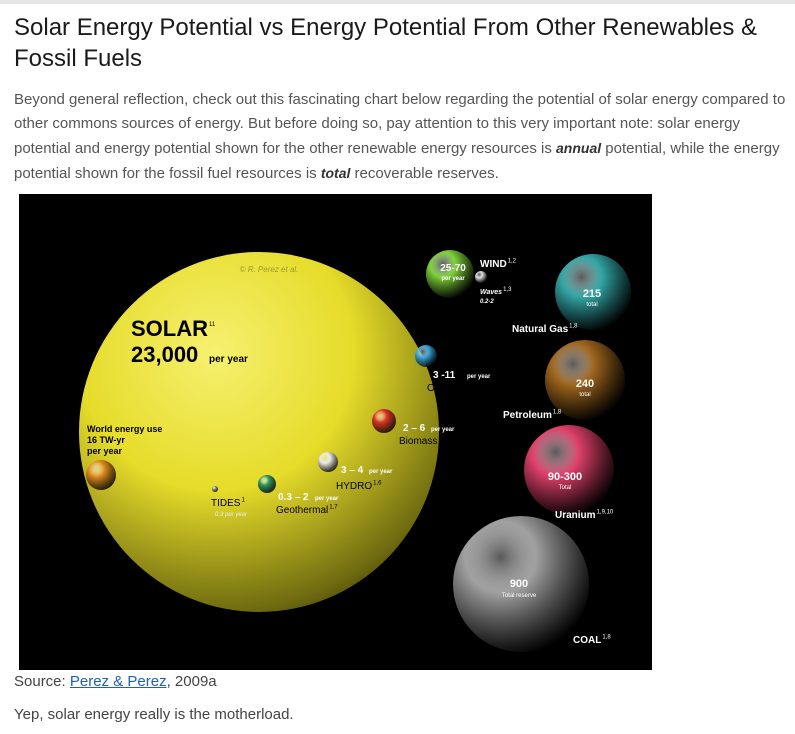  What do you see at coordinates (424, 173) in the screenshot?
I see `intro-text-3: recoverable reserves.` at bounding box center [424, 173].